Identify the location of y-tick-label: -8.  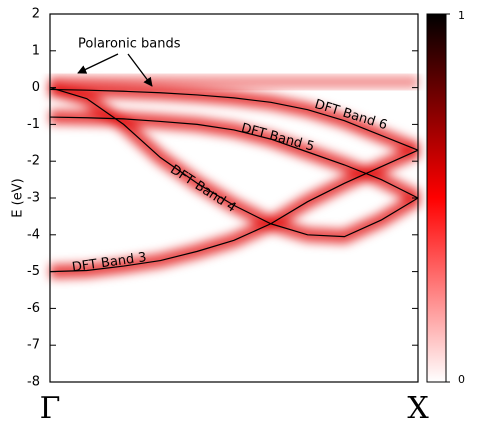
(33, 382).